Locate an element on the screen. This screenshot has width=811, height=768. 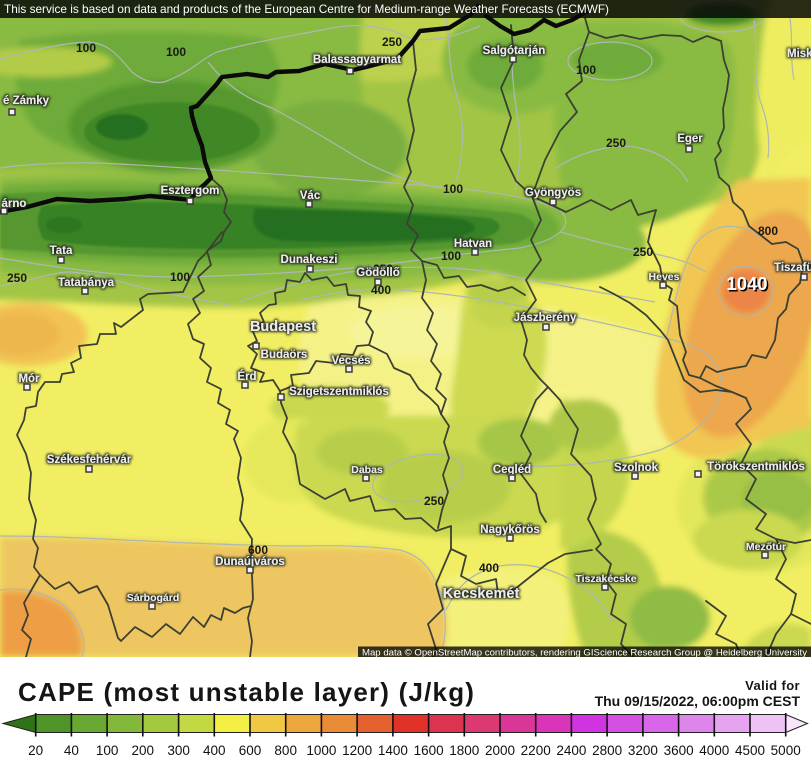
svg-text: Salgótarján is located at coordinates (514, 51).